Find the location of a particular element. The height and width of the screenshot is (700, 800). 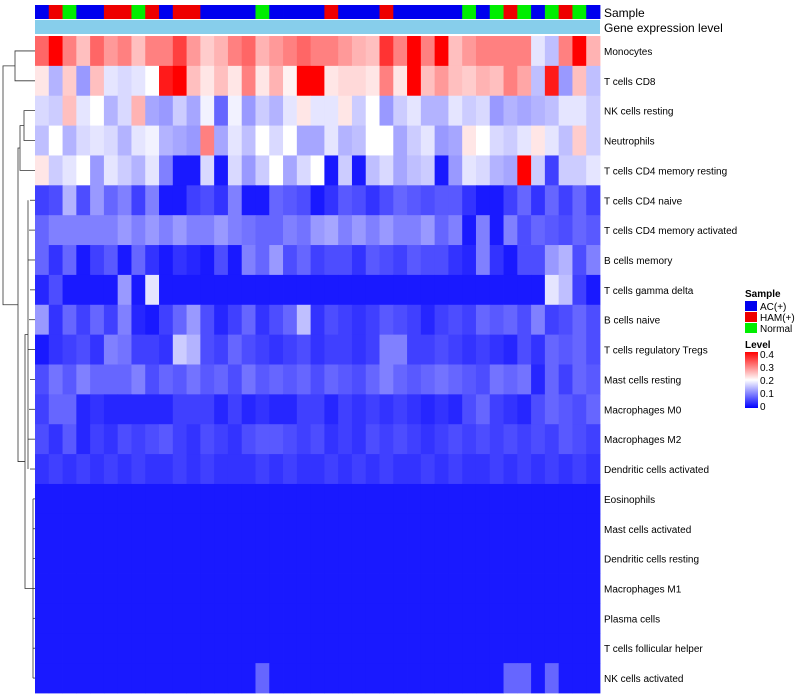

row-label: Neutrophils is located at coordinates (629, 142).